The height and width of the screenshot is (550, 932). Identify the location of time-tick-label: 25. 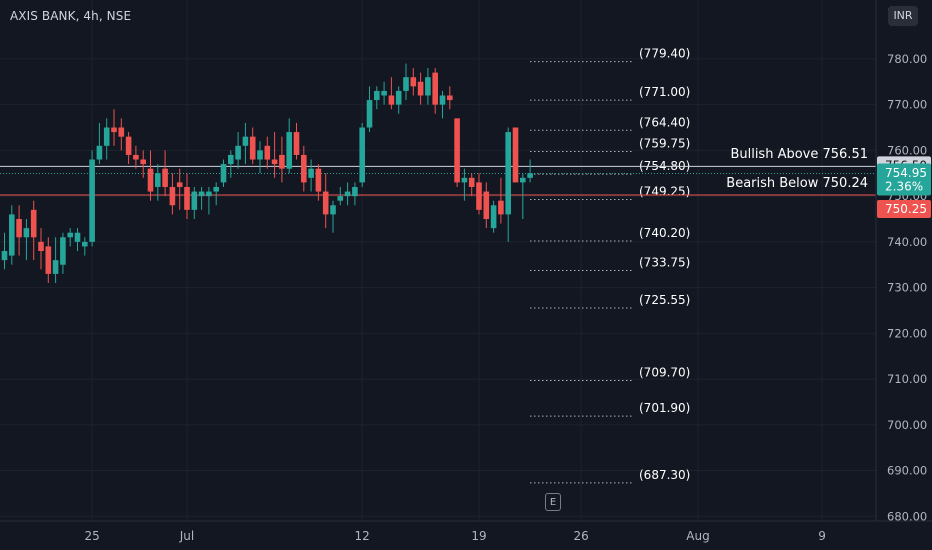
(91, 536).